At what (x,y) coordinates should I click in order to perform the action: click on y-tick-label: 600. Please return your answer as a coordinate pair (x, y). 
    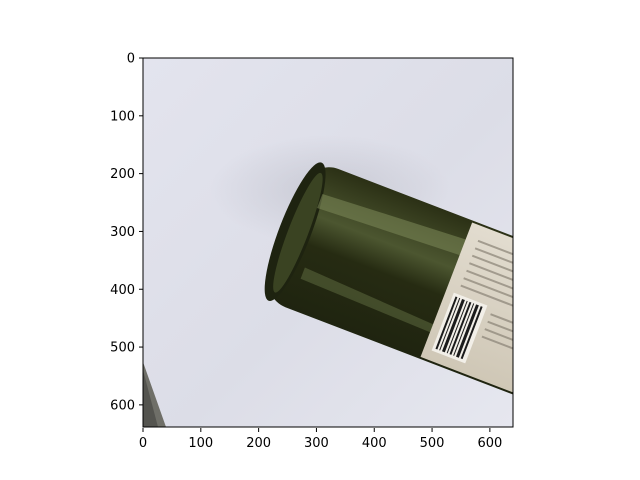
    Looking at the image, I should click on (122, 405).